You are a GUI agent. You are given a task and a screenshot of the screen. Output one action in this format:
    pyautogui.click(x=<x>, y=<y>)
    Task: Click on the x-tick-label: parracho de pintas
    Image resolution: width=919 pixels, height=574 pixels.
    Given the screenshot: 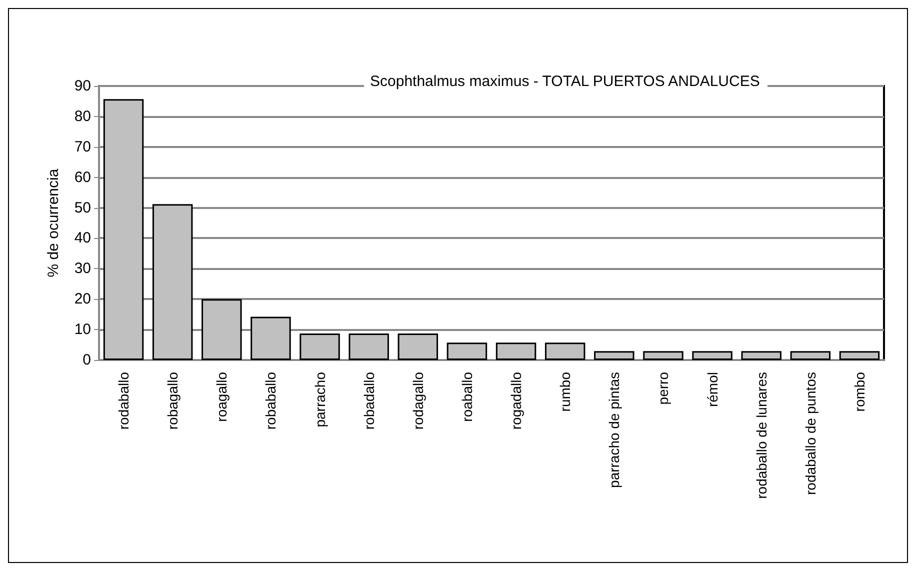 What is the action you would take?
    pyautogui.click(x=614, y=430)
    